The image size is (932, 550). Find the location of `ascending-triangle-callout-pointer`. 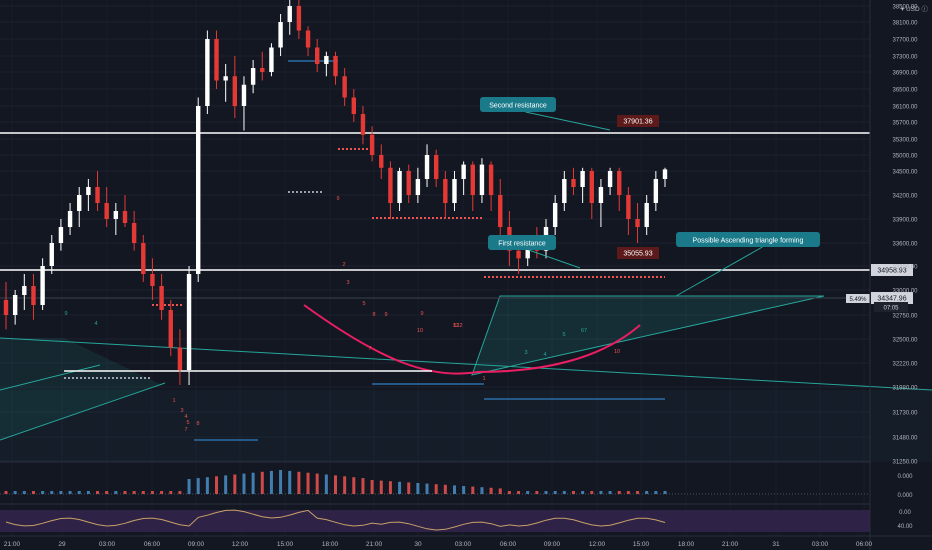

ascending-triangle-callout-pointer is located at coordinates (719, 271).